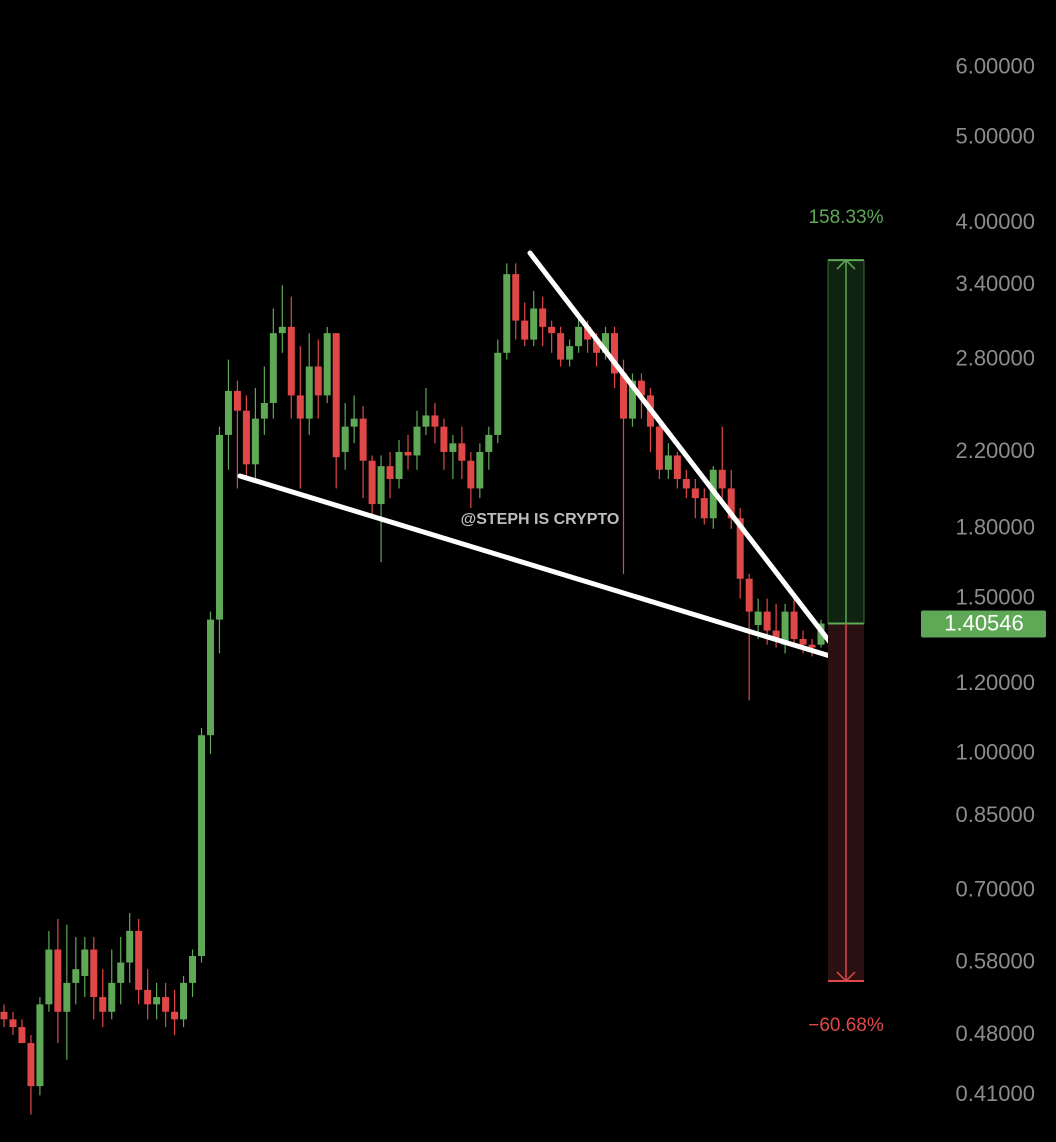 This screenshot has width=1056, height=1142. I want to click on measure-stop-label: −60.68%, so click(846, 1025).